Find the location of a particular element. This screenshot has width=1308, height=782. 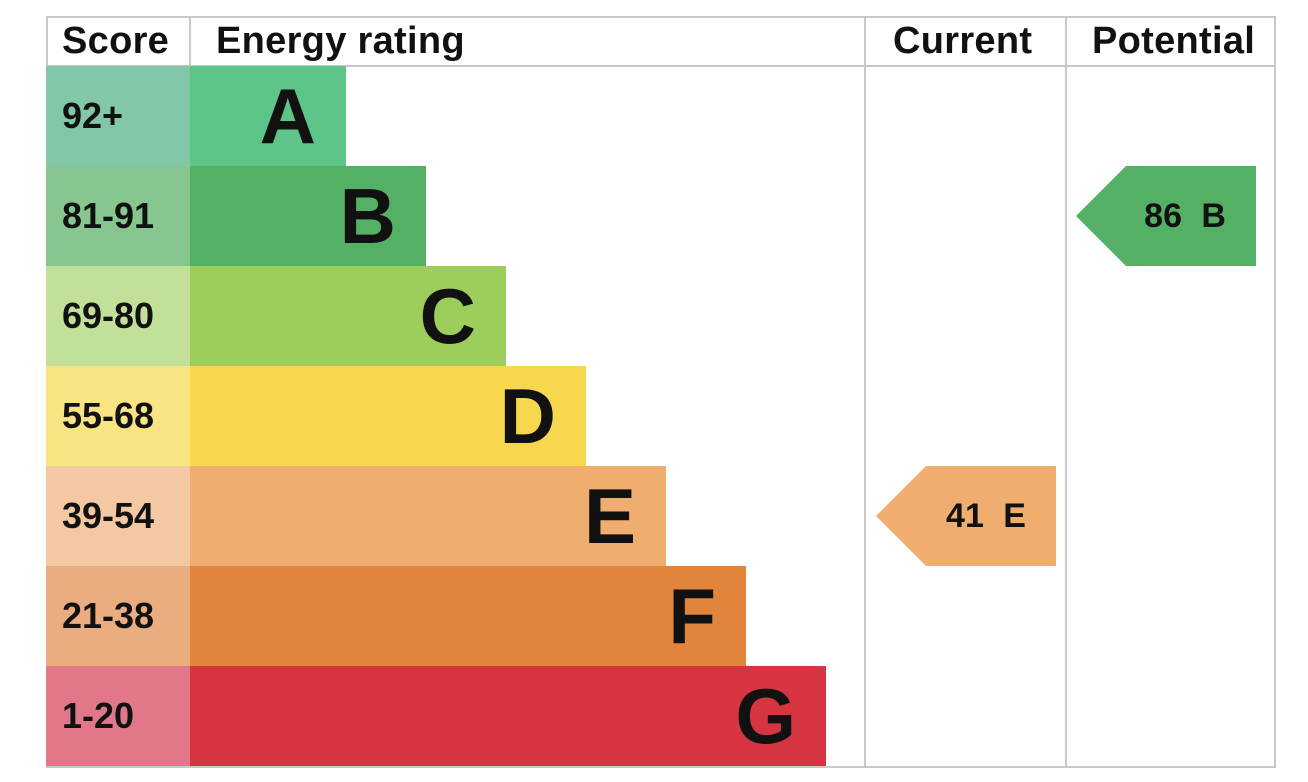

potential-arrow-shape is located at coordinates (1166, 216).